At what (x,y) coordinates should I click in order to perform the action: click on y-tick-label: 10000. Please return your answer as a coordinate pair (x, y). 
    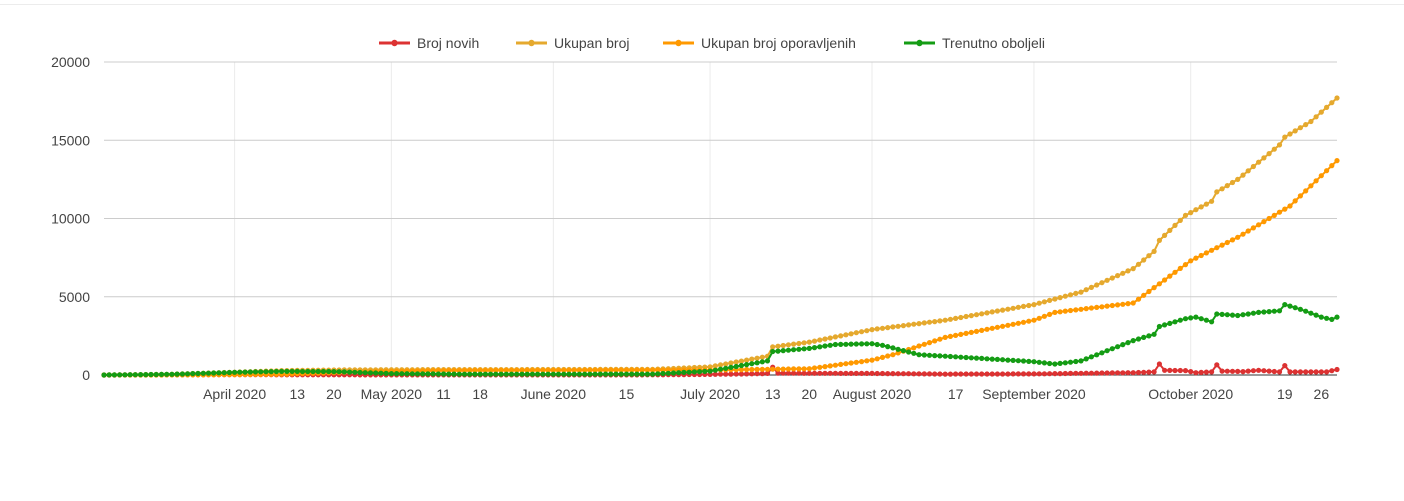
    Looking at the image, I should click on (70, 219).